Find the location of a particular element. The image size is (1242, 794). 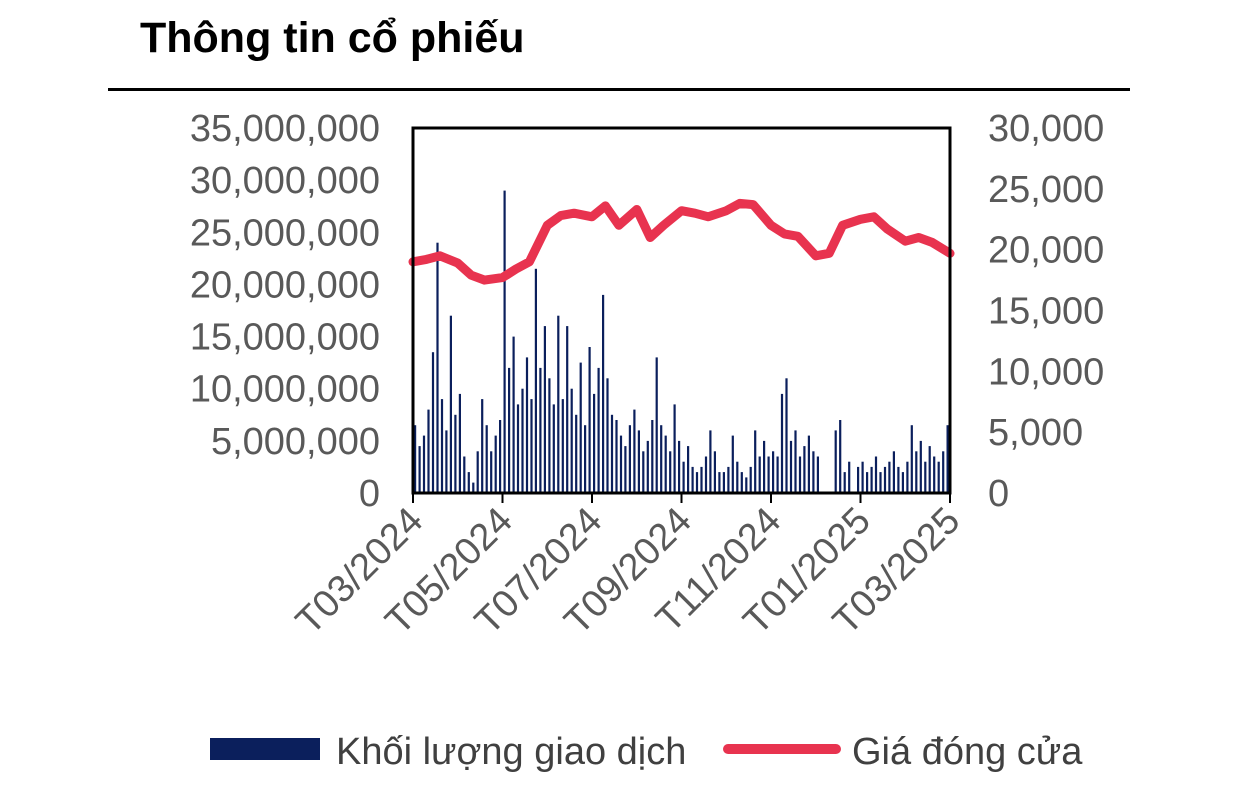

y-left-tick-label: 25,000,000 is located at coordinates (285, 233).